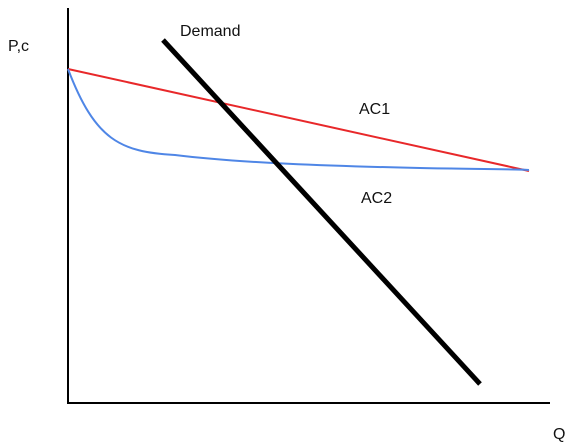 Image resolution: width=571 pixels, height=444 pixels. I want to click on y-axis-label: P,c, so click(18, 46).